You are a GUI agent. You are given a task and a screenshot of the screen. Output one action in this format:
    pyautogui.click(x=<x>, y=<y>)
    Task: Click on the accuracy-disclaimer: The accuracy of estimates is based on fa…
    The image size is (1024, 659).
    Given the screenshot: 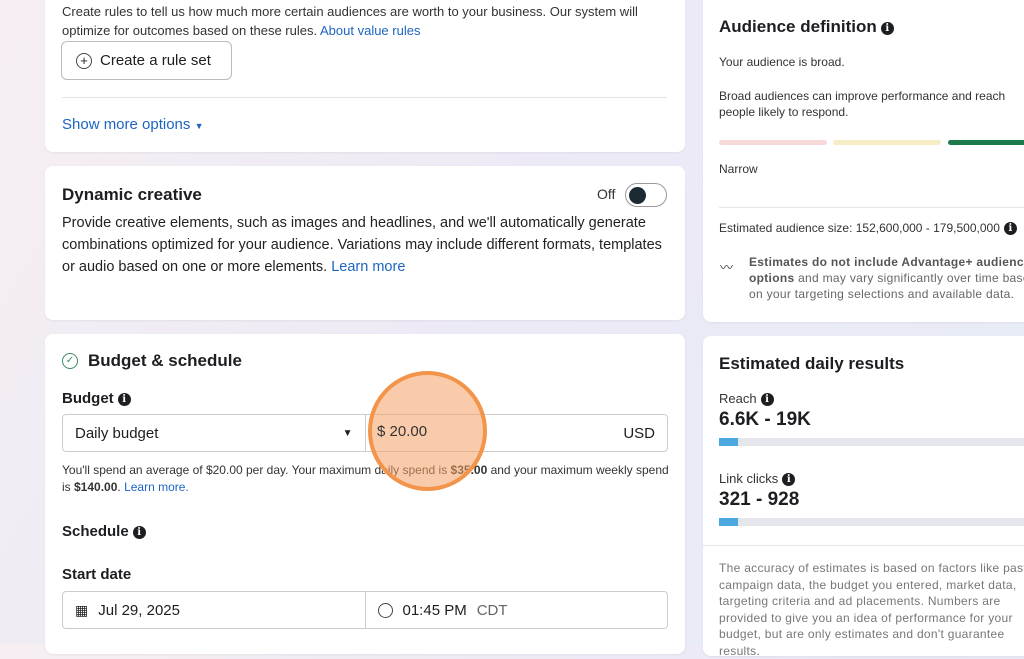 What is the action you would take?
    pyautogui.click(x=871, y=609)
    